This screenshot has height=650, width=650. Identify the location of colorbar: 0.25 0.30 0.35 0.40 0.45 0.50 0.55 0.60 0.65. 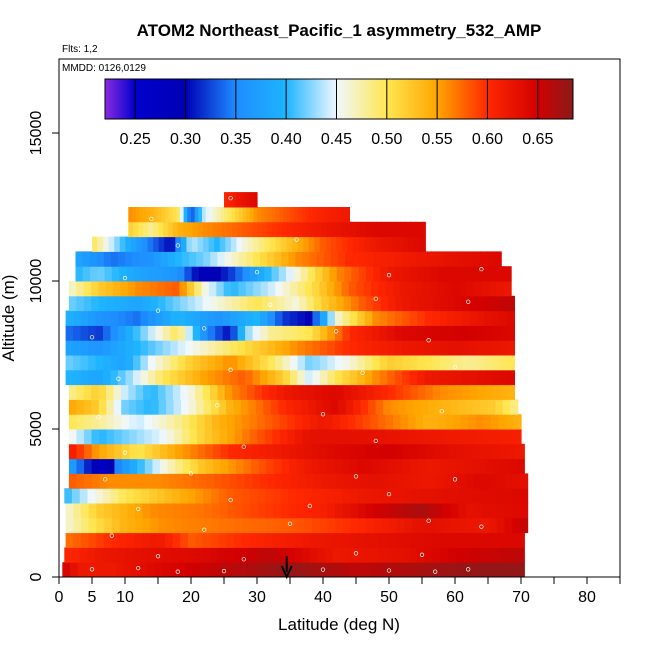
(339, 113).